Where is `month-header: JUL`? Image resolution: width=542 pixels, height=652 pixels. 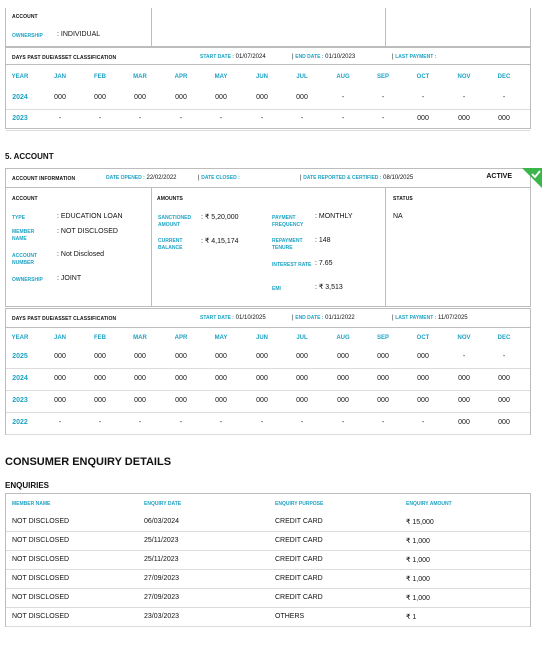
month-header: JUL is located at coordinates (302, 338).